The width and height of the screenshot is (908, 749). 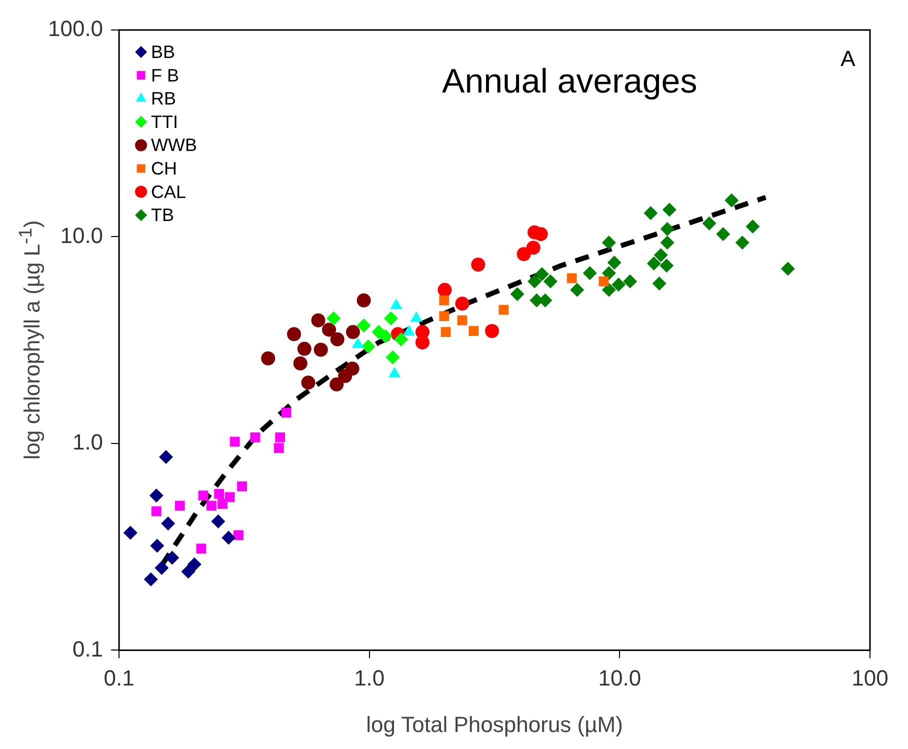 I want to click on x-tick-label: 10.0, so click(x=620, y=677).